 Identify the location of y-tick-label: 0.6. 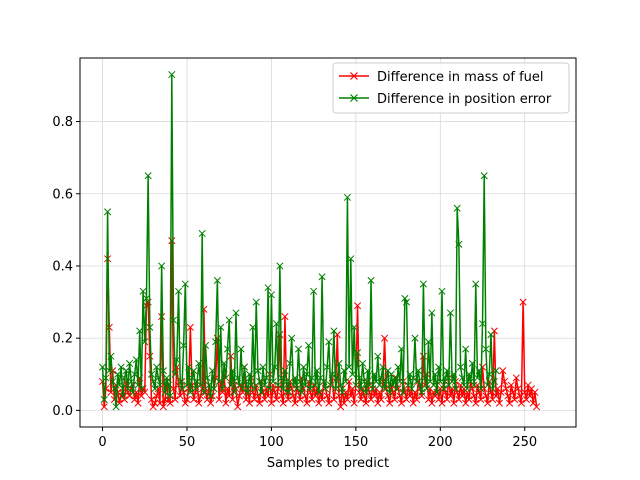
(62, 194).